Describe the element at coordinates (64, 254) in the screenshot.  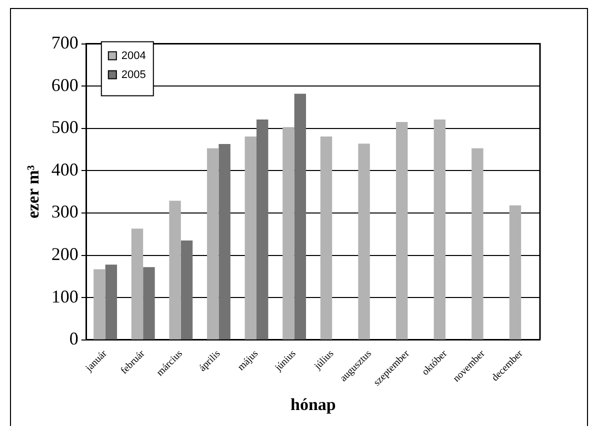
I see `y-tick-label: 200` at that location.